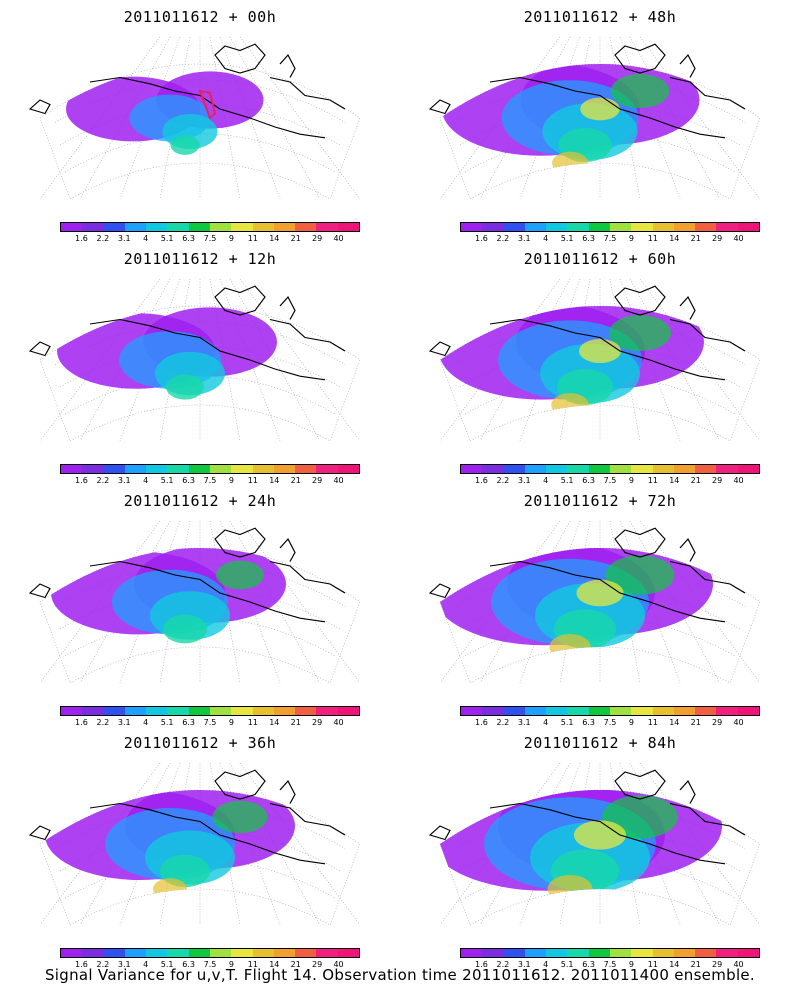  What do you see at coordinates (200, 17) in the screenshot?
I see `panel-title: 2011011612 + 00h` at bounding box center [200, 17].